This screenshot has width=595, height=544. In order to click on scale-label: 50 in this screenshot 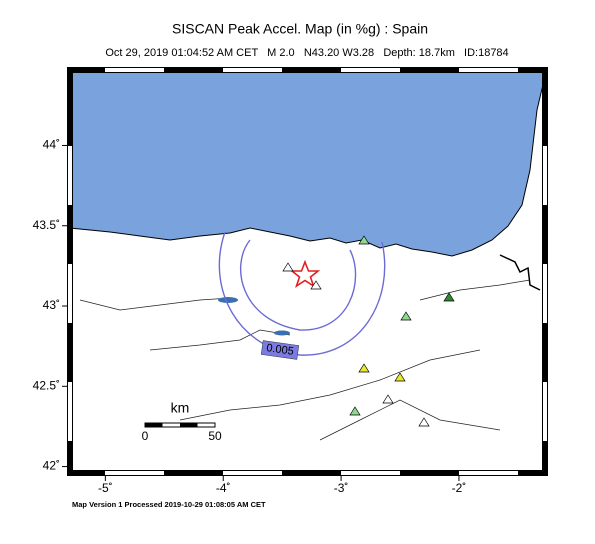, I will do `click(215, 436)`.